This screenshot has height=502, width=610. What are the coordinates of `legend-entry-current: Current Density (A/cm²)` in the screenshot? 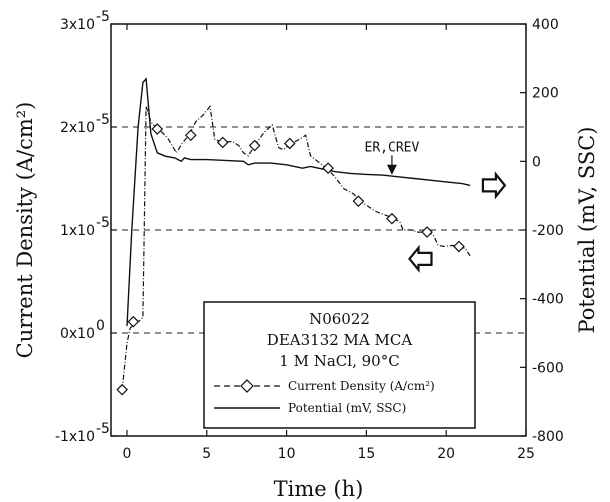 It's located at (361, 386).